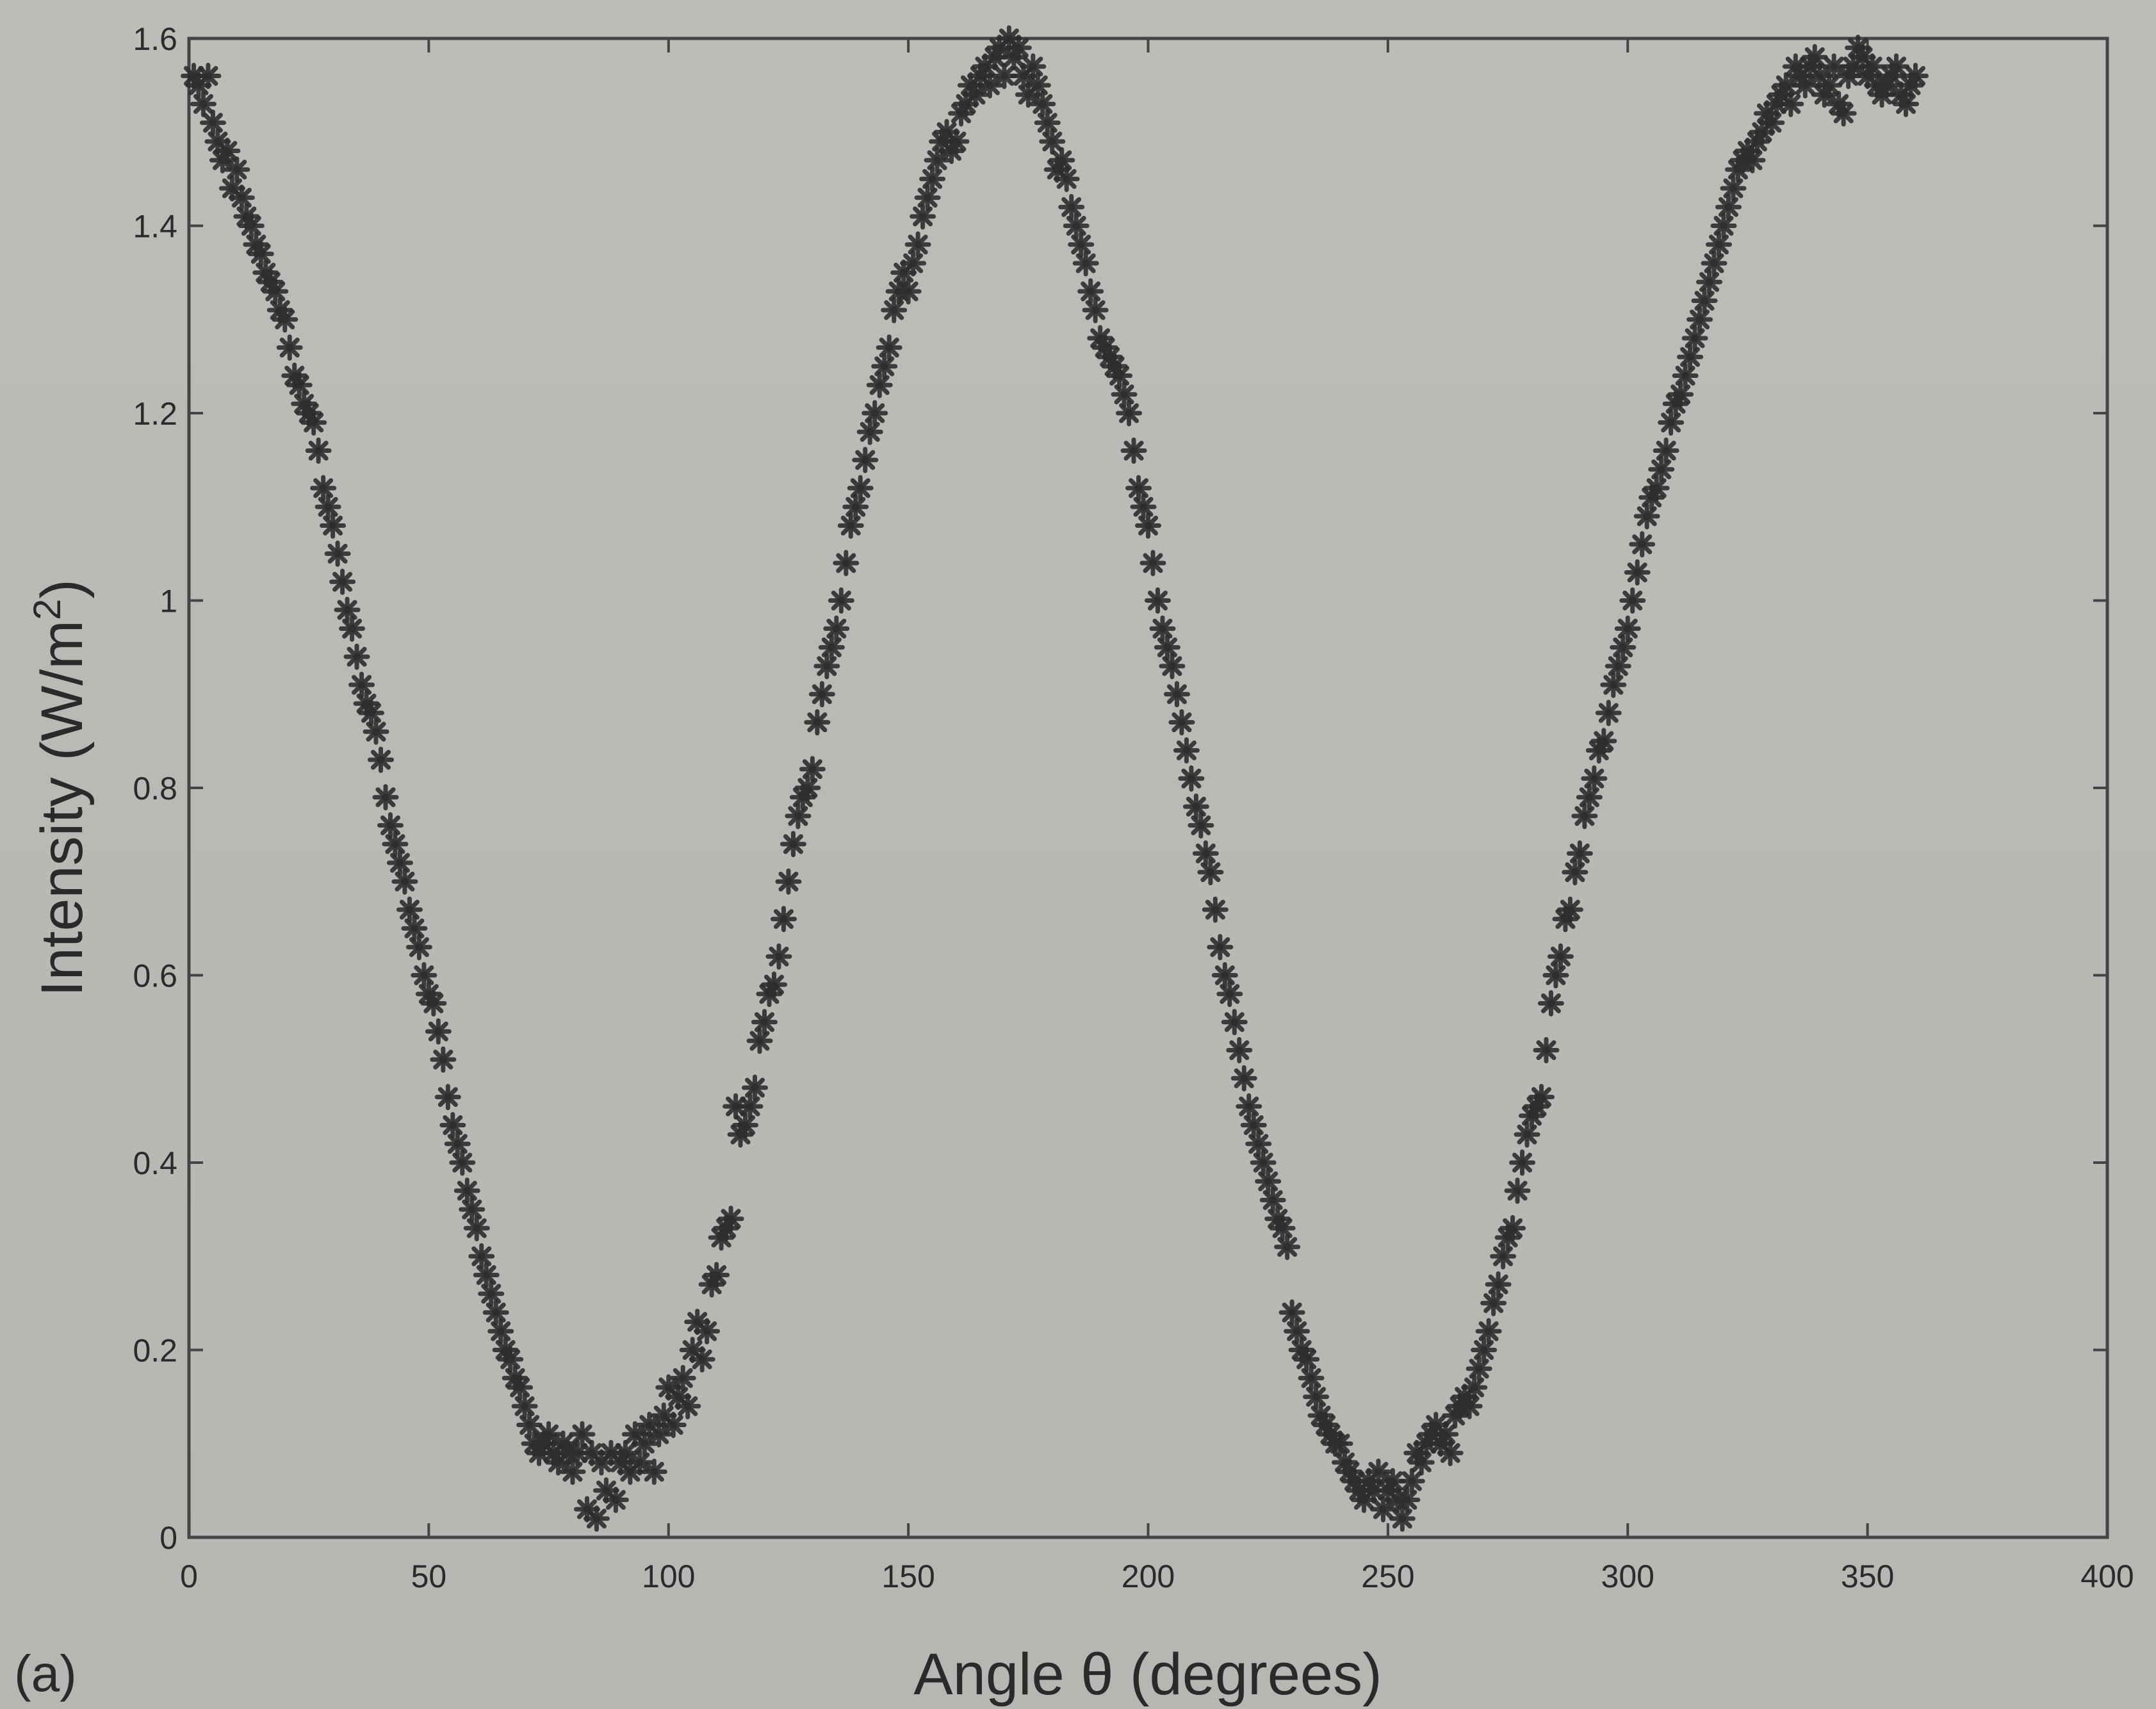  I want to click on x-tick-label: 250, so click(1387, 1576).